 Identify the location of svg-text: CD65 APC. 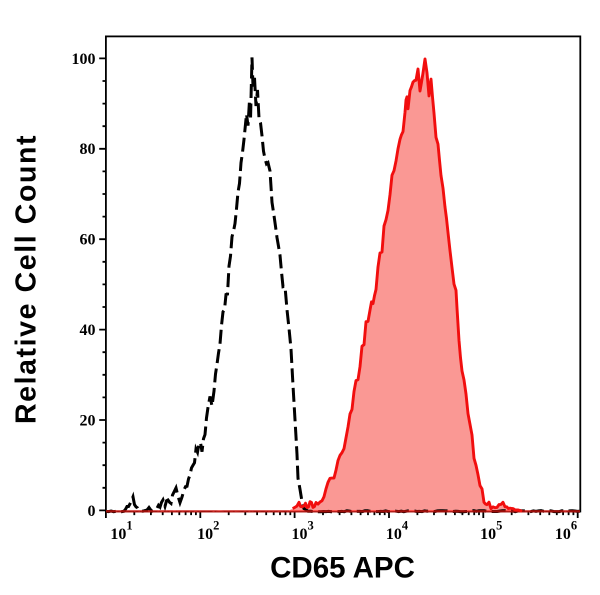
(342, 568).